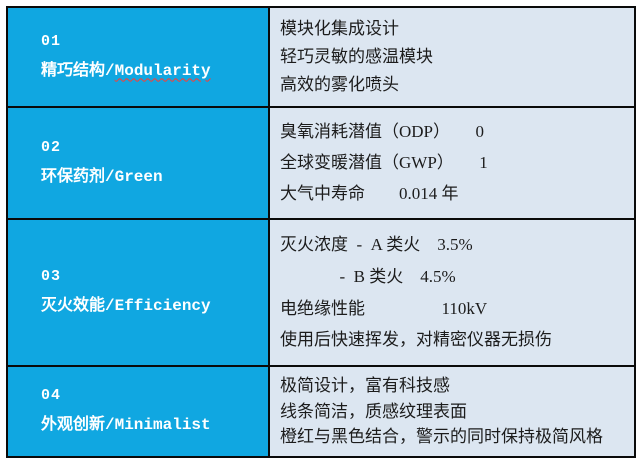  What do you see at coordinates (369, 194) in the screenshot?
I see `detail-line: 大气中寿命 0.014 年` at bounding box center [369, 194].